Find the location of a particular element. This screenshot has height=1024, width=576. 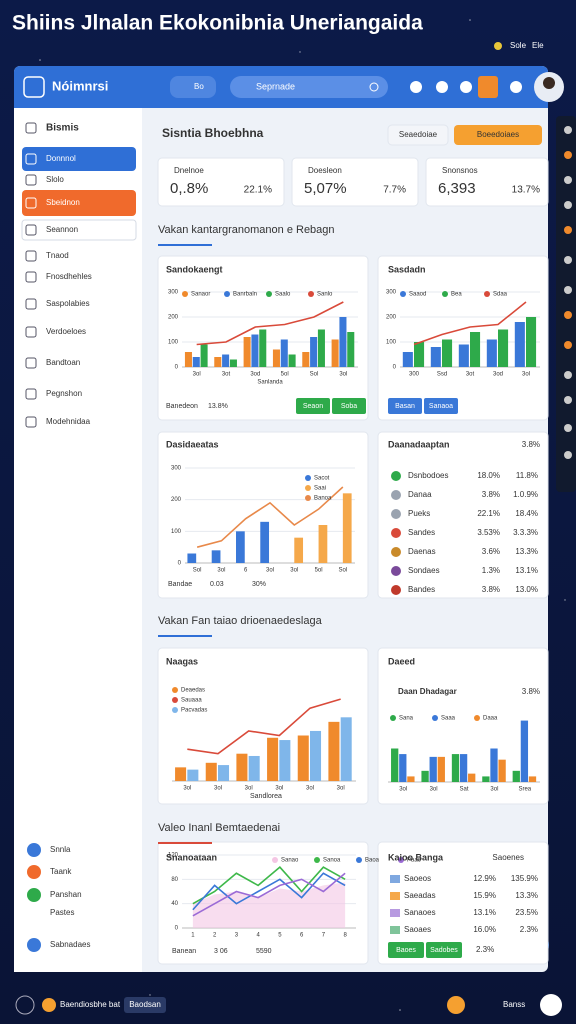

list-summary: 3.8% is located at coordinates (531, 444).